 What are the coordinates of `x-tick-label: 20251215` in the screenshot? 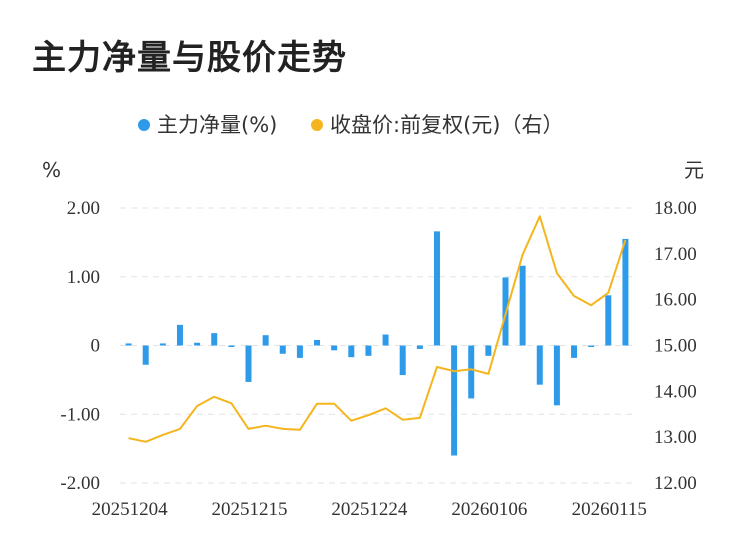 It's located at (250, 509).